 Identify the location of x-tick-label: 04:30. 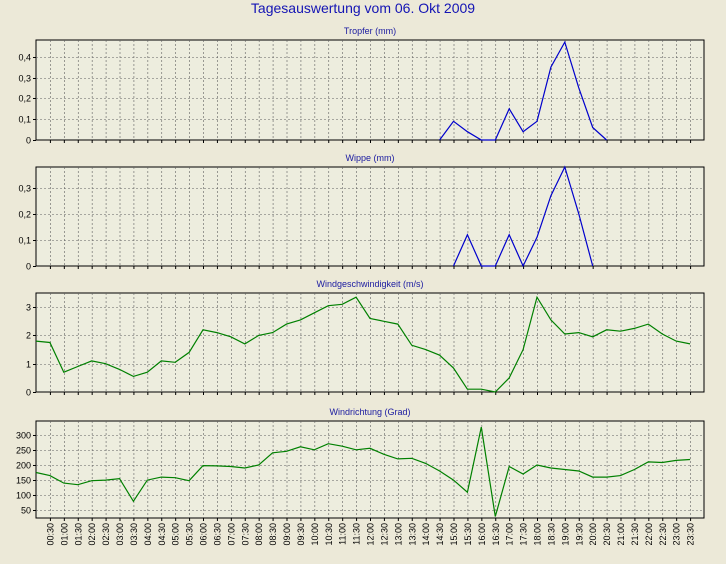
(162, 534).